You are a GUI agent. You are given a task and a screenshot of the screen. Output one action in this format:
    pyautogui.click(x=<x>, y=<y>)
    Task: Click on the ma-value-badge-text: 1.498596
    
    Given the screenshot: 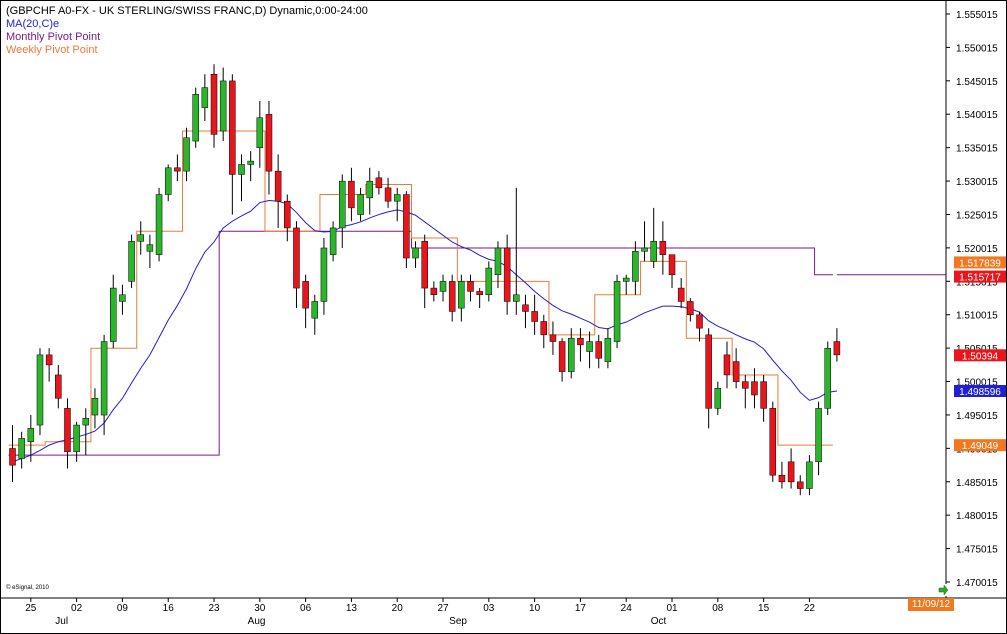 What is the action you would take?
    pyautogui.click(x=980, y=392)
    